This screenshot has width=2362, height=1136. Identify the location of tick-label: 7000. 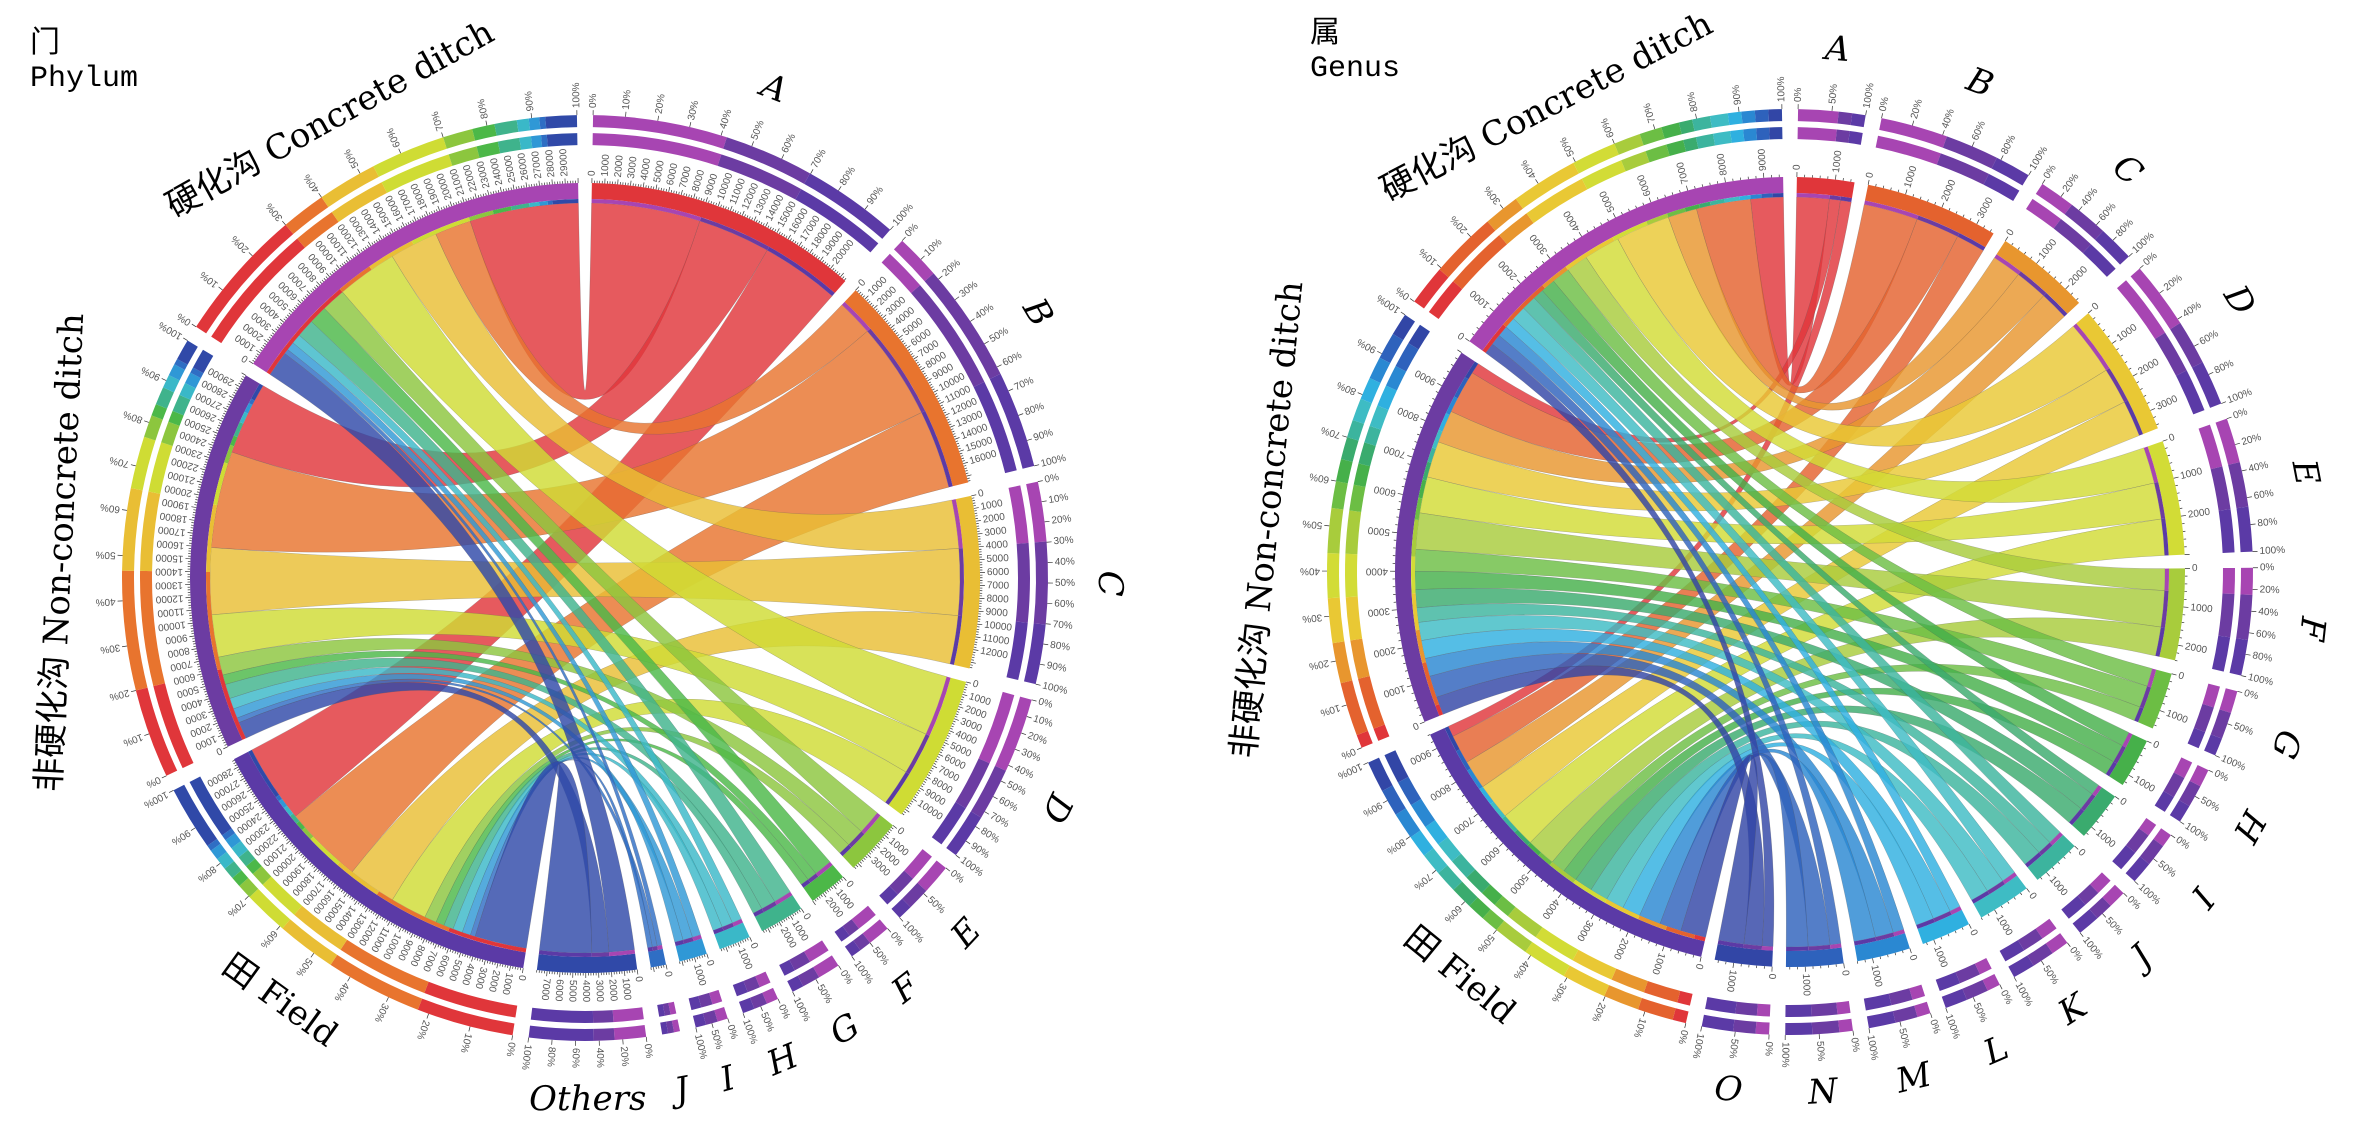
(1683, 172).